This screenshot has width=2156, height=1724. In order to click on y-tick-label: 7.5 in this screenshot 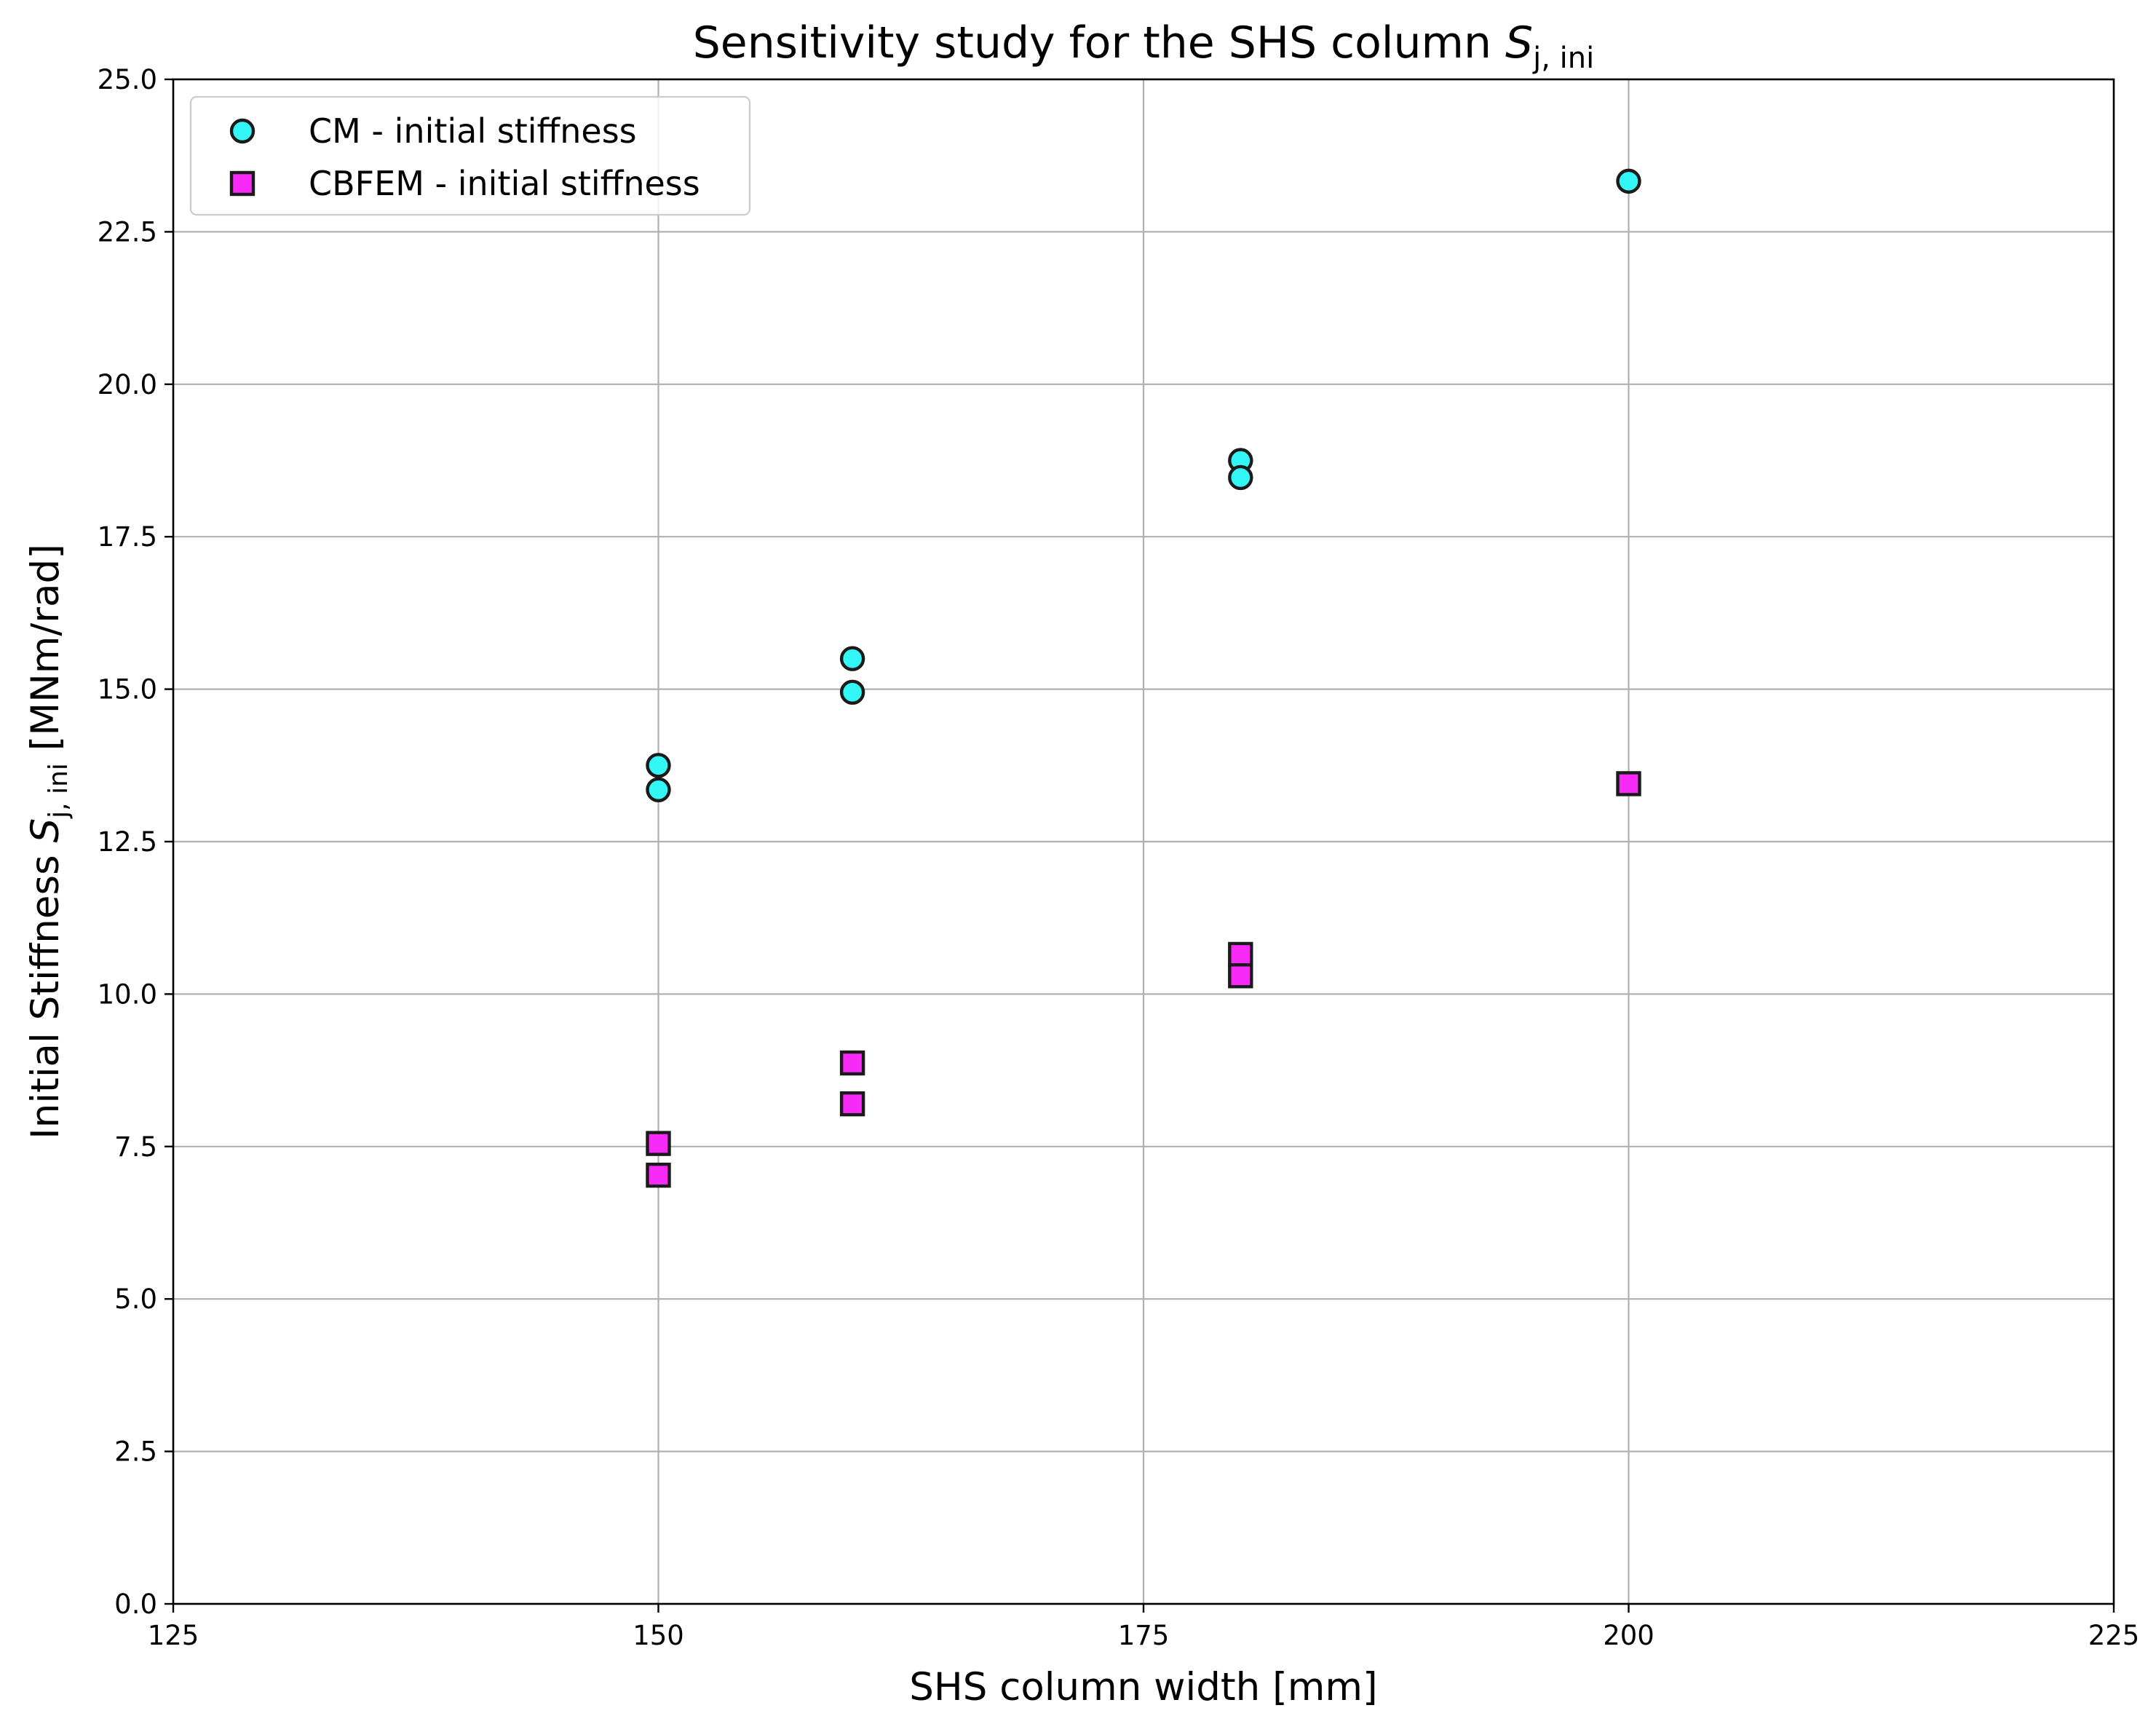, I will do `click(135, 1147)`.